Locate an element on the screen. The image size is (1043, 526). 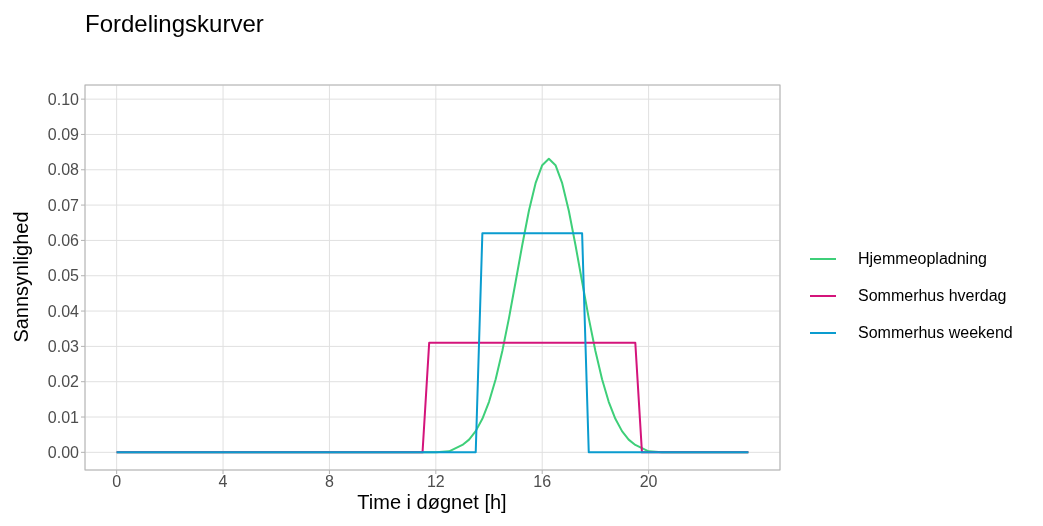
x-tick-label: 16 is located at coordinates (542, 482).